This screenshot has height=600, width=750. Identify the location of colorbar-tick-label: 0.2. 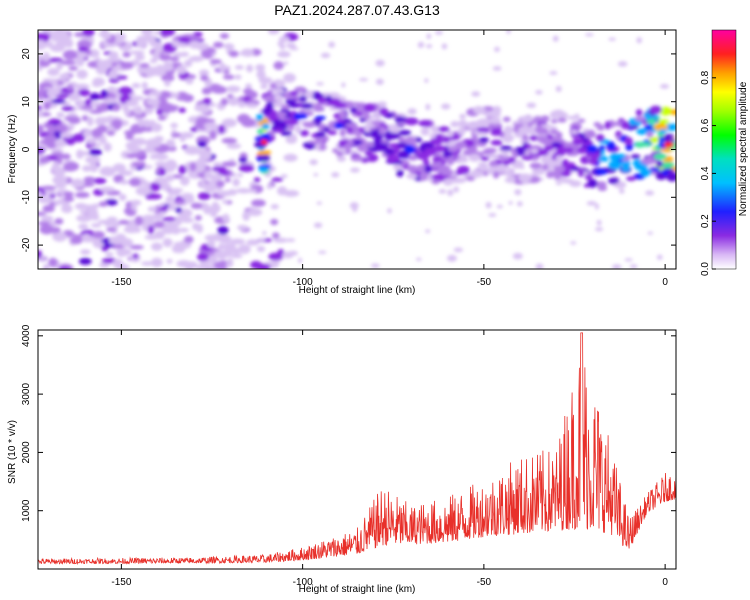
(705, 221).